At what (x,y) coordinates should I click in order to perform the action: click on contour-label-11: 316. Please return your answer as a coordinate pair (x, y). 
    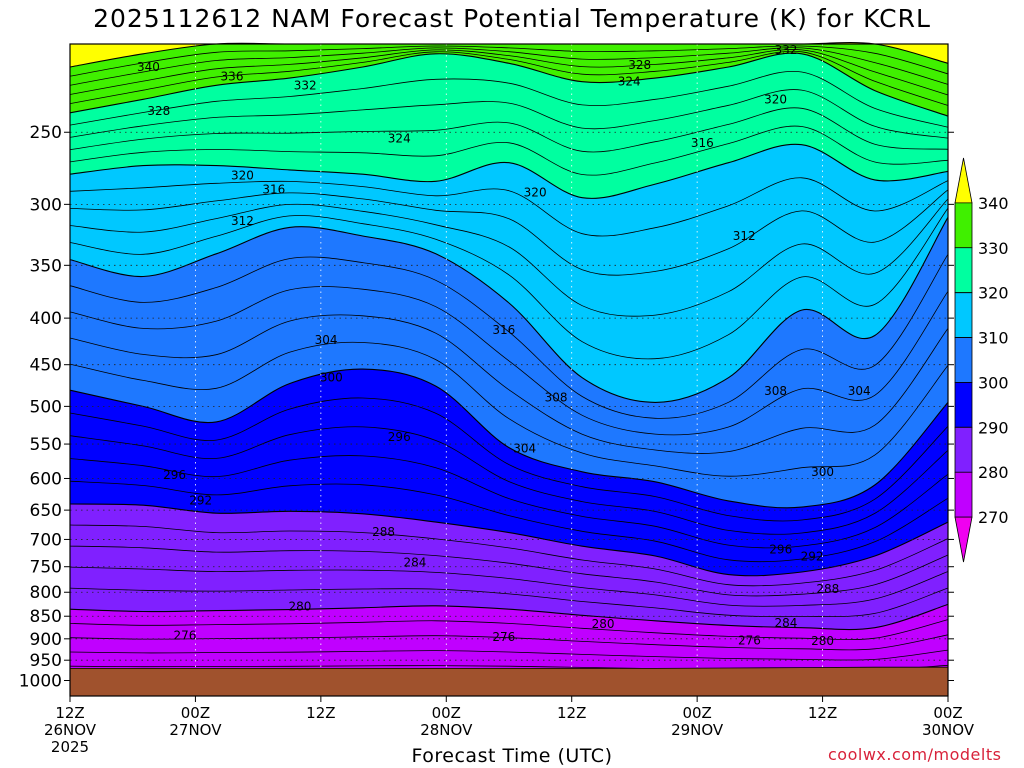
    Looking at the image, I should click on (273, 190).